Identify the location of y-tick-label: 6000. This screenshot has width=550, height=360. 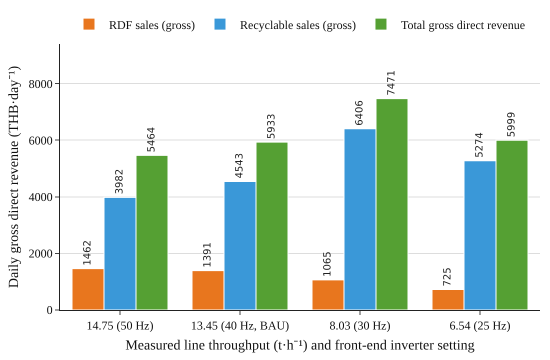
(40, 140).